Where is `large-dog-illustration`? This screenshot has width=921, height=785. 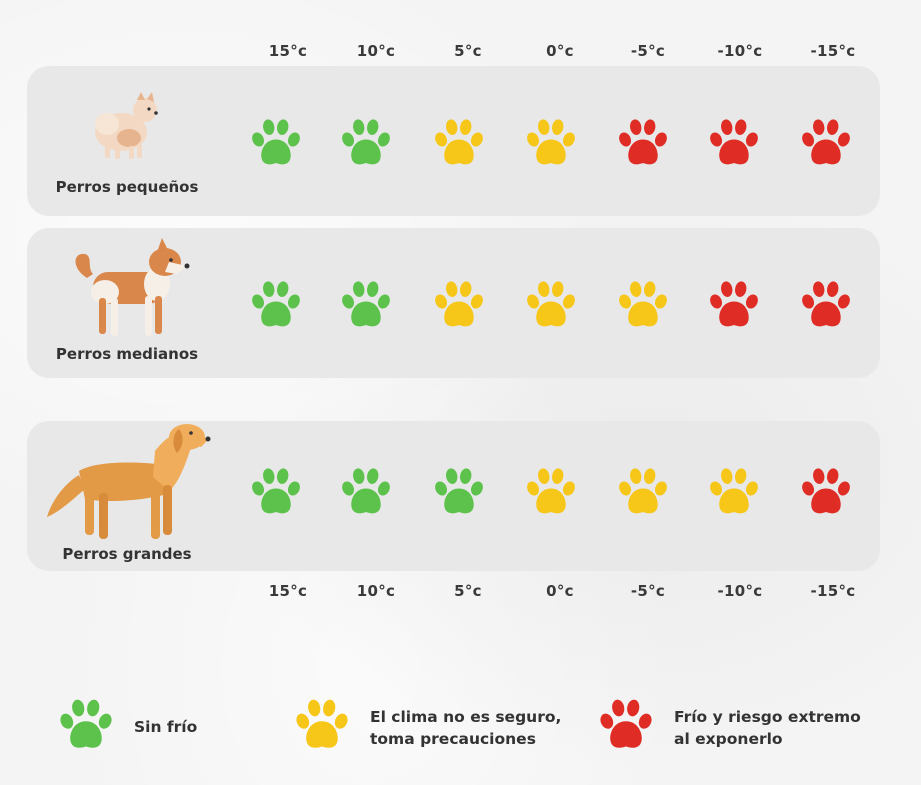 large-dog-illustration is located at coordinates (128, 483).